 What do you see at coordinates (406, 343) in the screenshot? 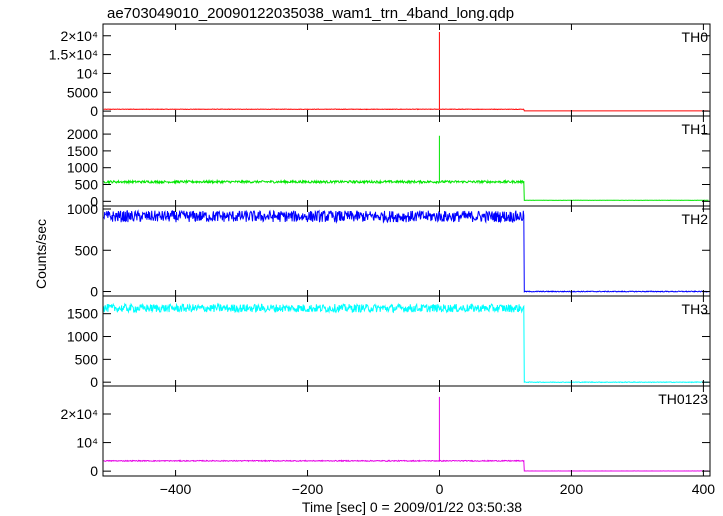
I see `series-line-th3` at bounding box center [406, 343].